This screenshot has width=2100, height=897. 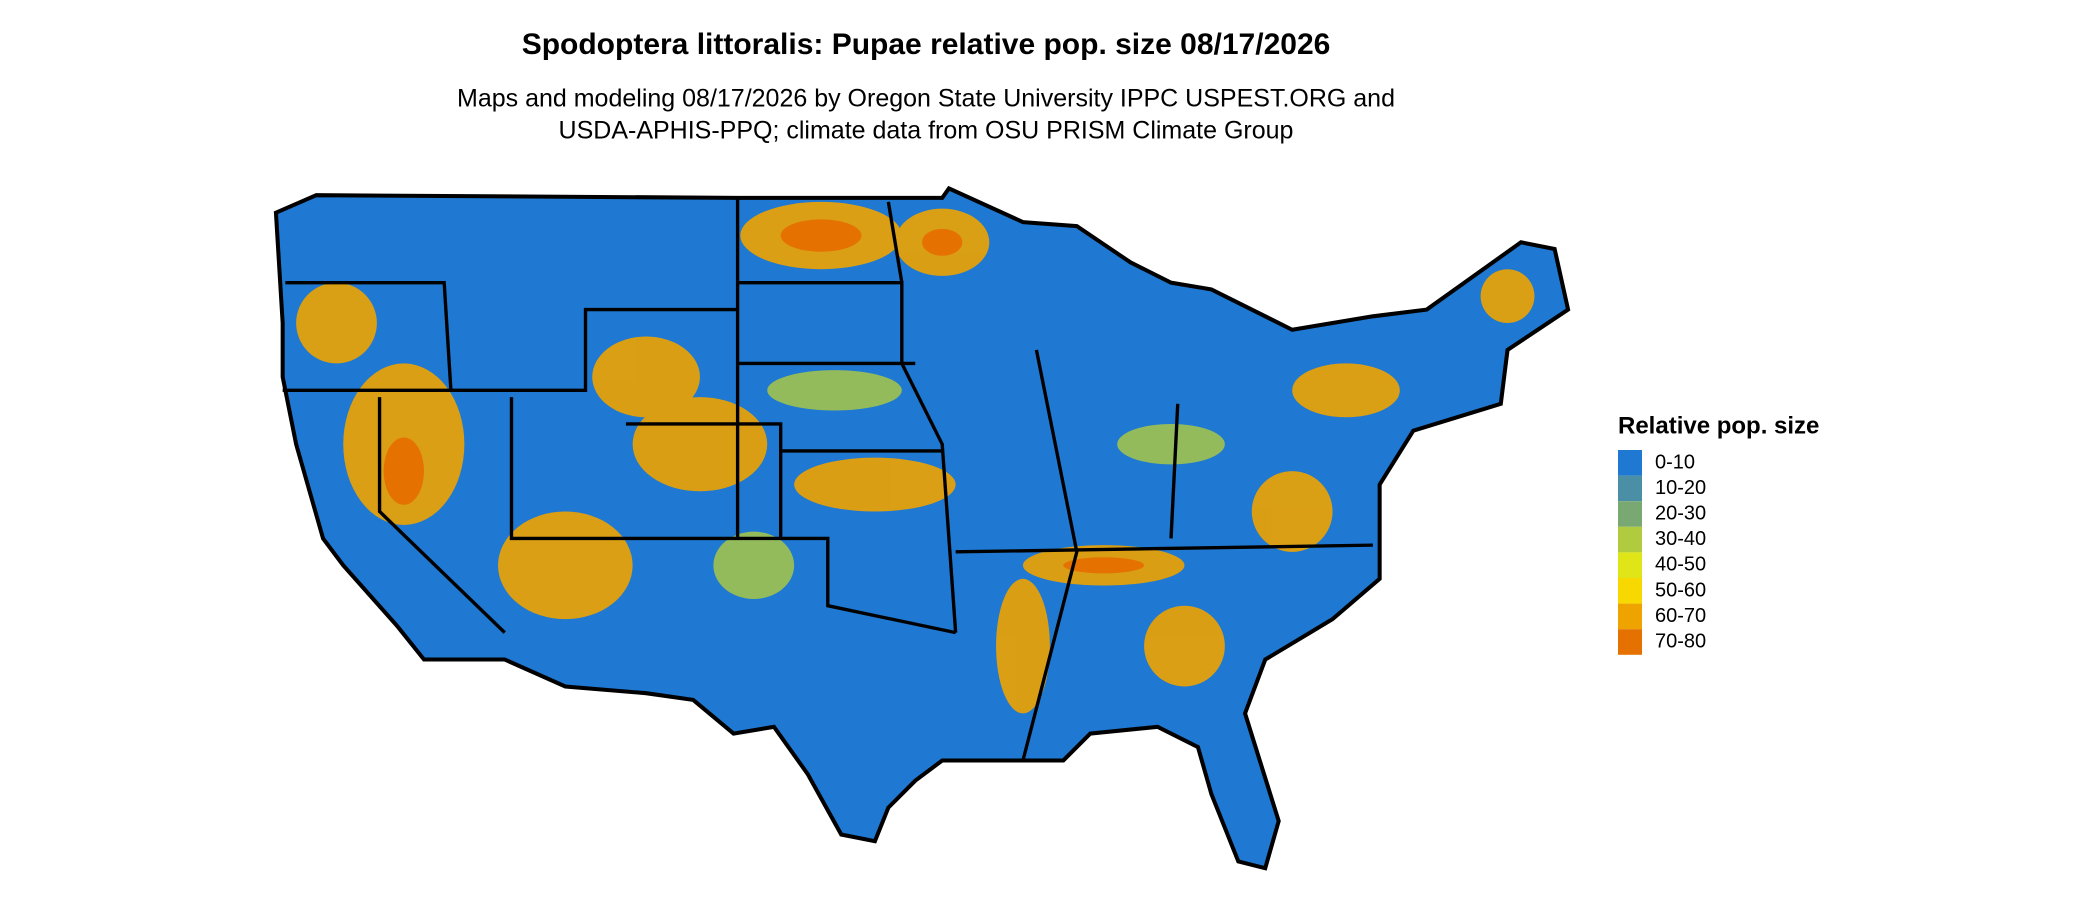 What do you see at coordinates (1718, 425) in the screenshot?
I see `legend-title: Relative pop. size` at bounding box center [1718, 425].